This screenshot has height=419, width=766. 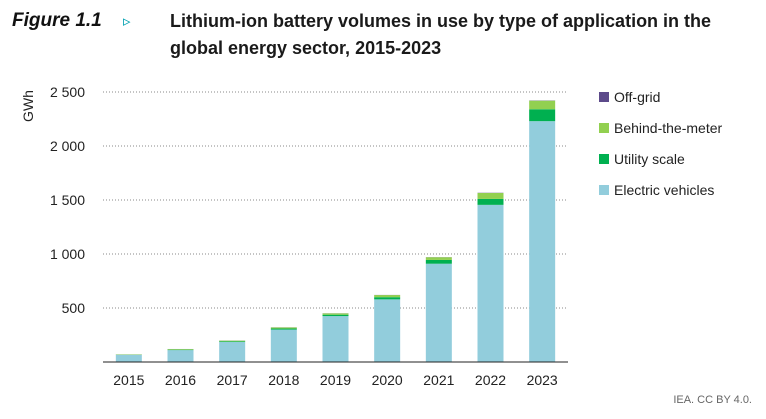 What do you see at coordinates (668, 128) in the screenshot?
I see `legend-label: Behind-the-meter` at bounding box center [668, 128].